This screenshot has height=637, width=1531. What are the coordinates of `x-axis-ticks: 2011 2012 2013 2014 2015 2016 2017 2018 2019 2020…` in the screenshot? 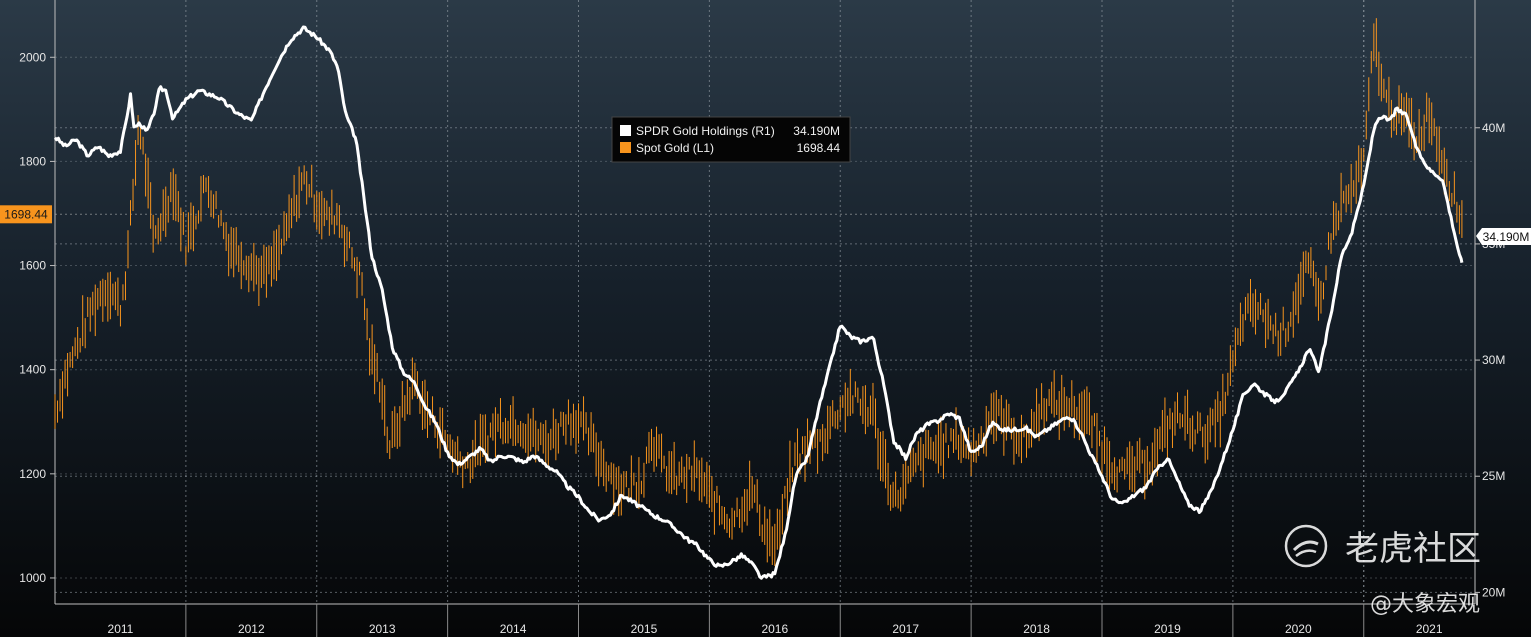 It's located at (775, 620).